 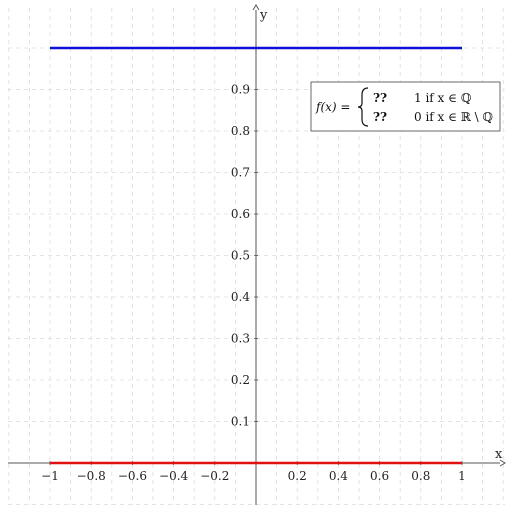 I want to click on annotation-value-2: 0 if x ∈ ℝ \ ℚ, so click(x=453, y=117).